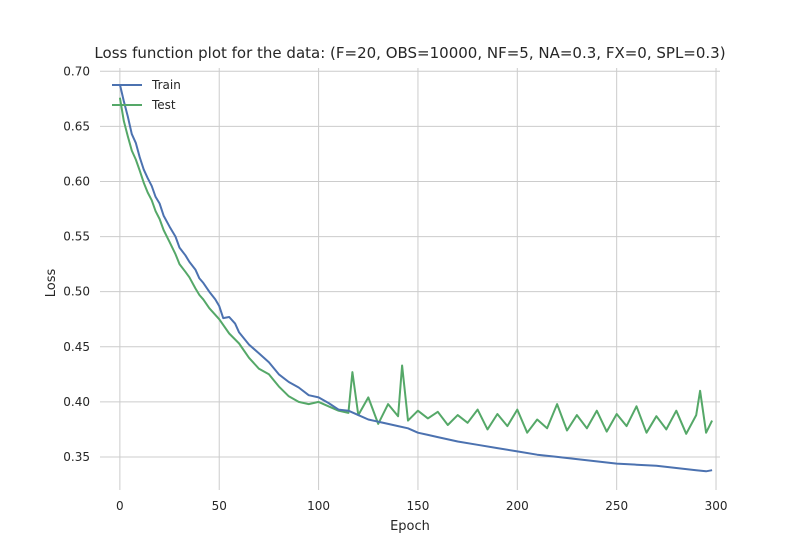 The height and width of the screenshot is (550, 800). What do you see at coordinates (517, 506) in the screenshot?
I see `x-tick-label: 200` at bounding box center [517, 506].